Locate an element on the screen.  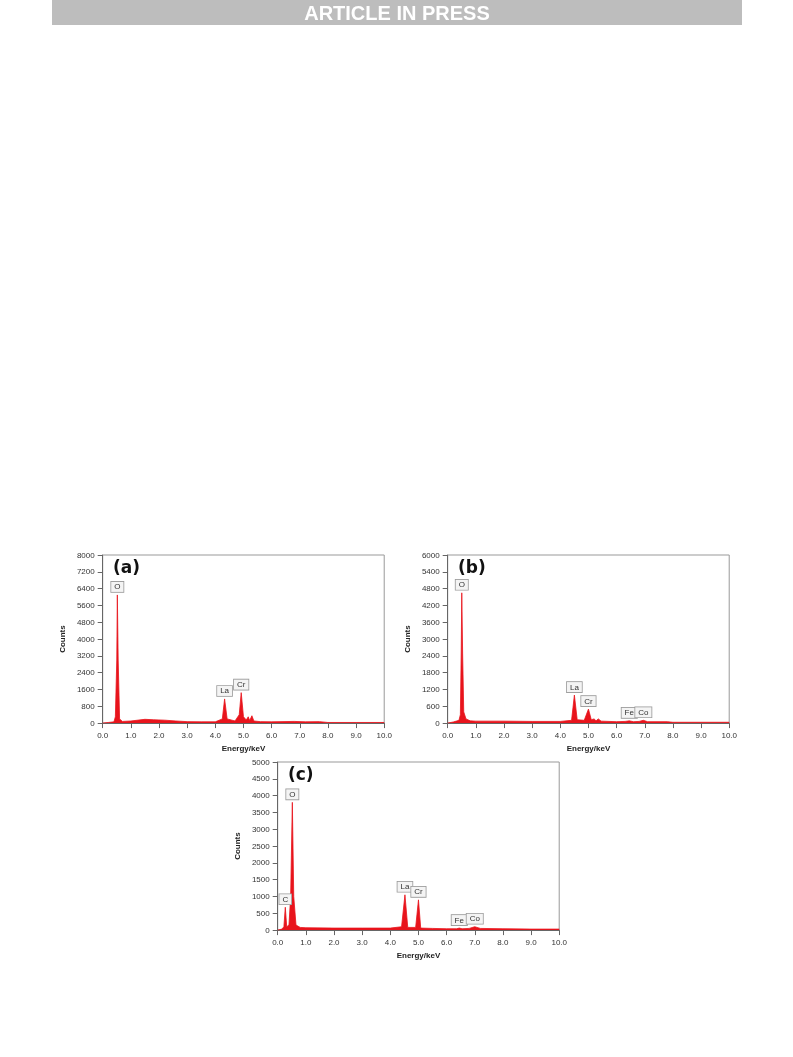
chart-title: (b) is located at coordinates (472, 566).